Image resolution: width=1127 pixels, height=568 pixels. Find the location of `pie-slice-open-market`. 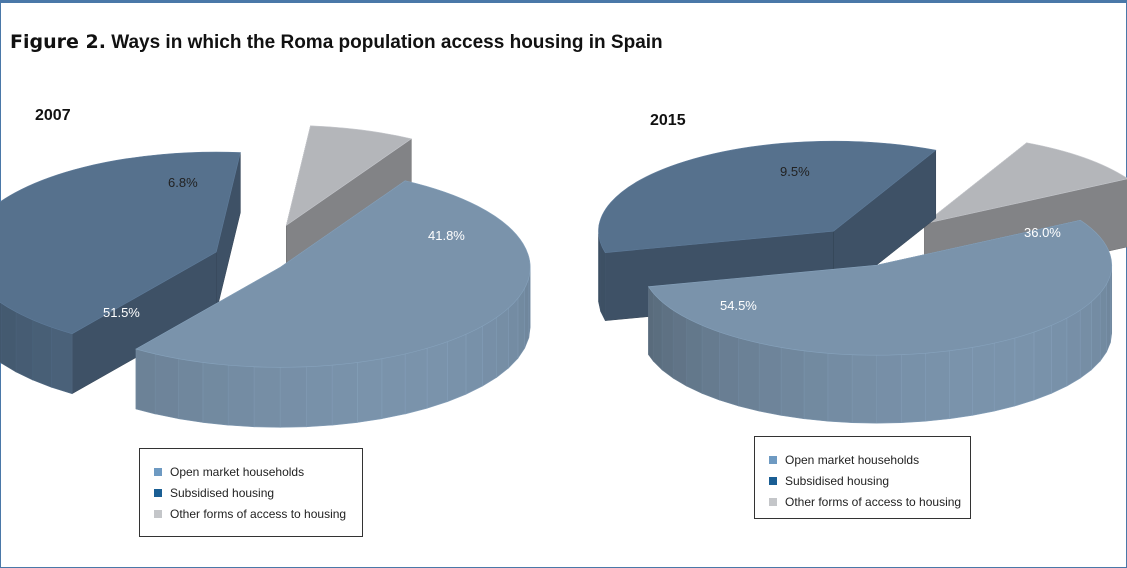

pie-slice-open-market is located at coordinates (880, 321).